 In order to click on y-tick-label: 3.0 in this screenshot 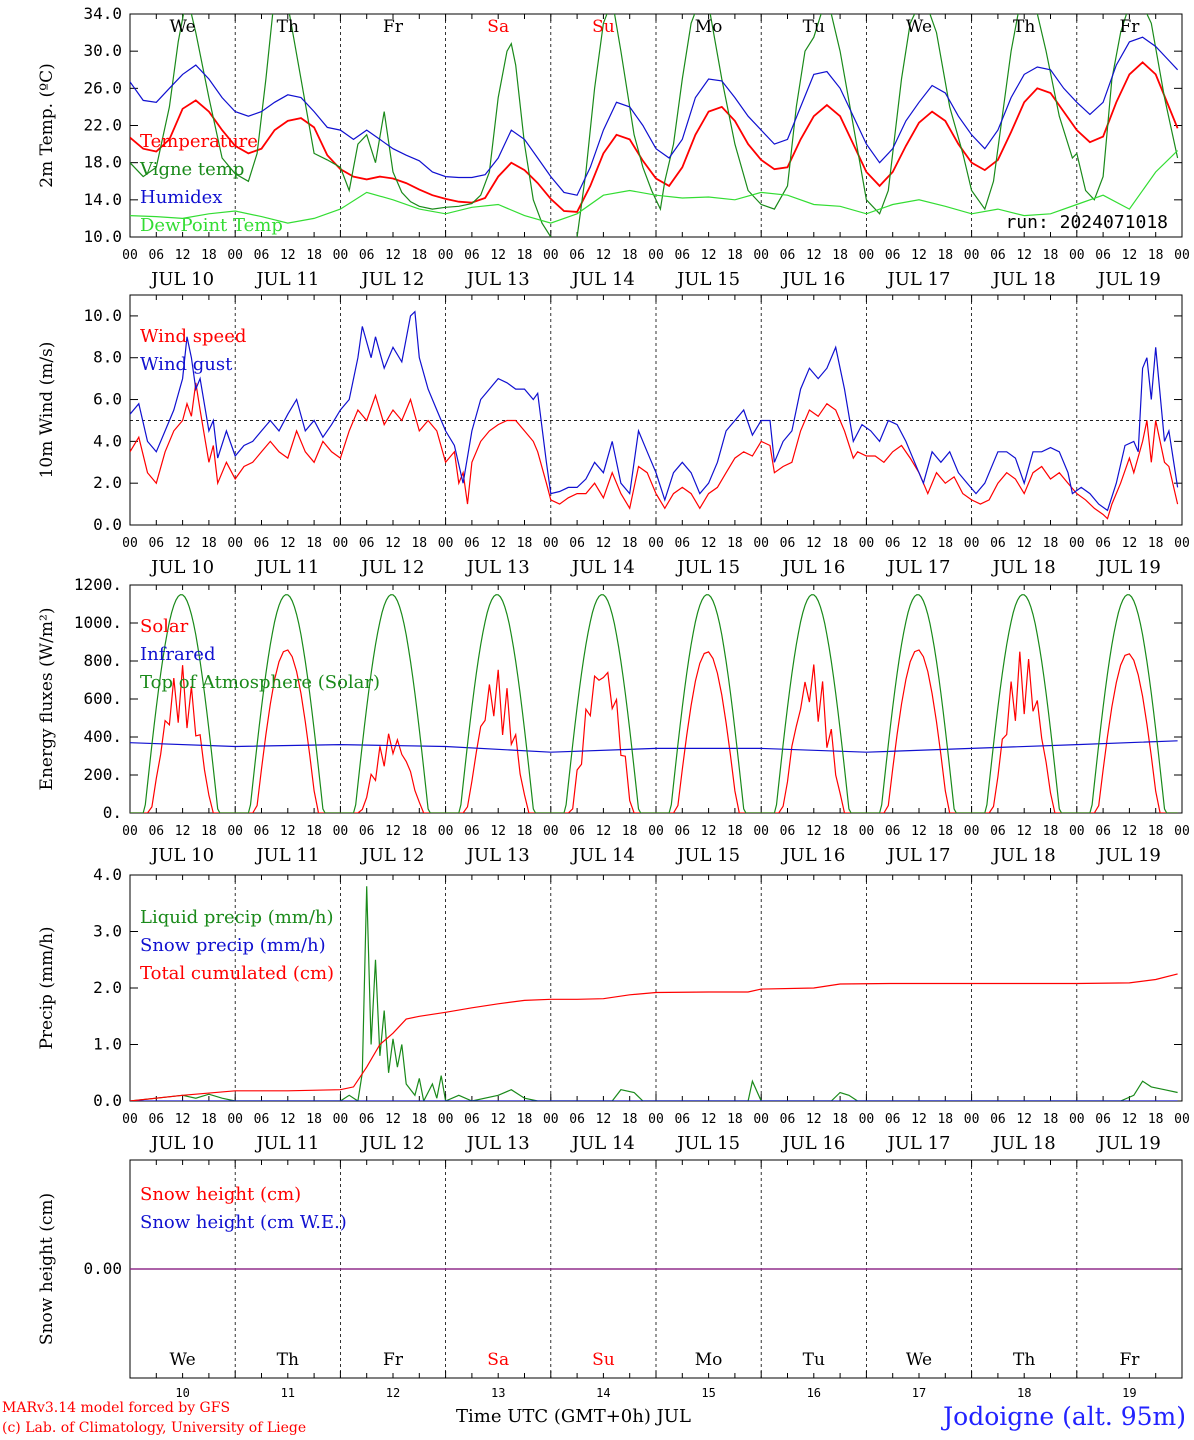, I will do `click(107, 931)`.